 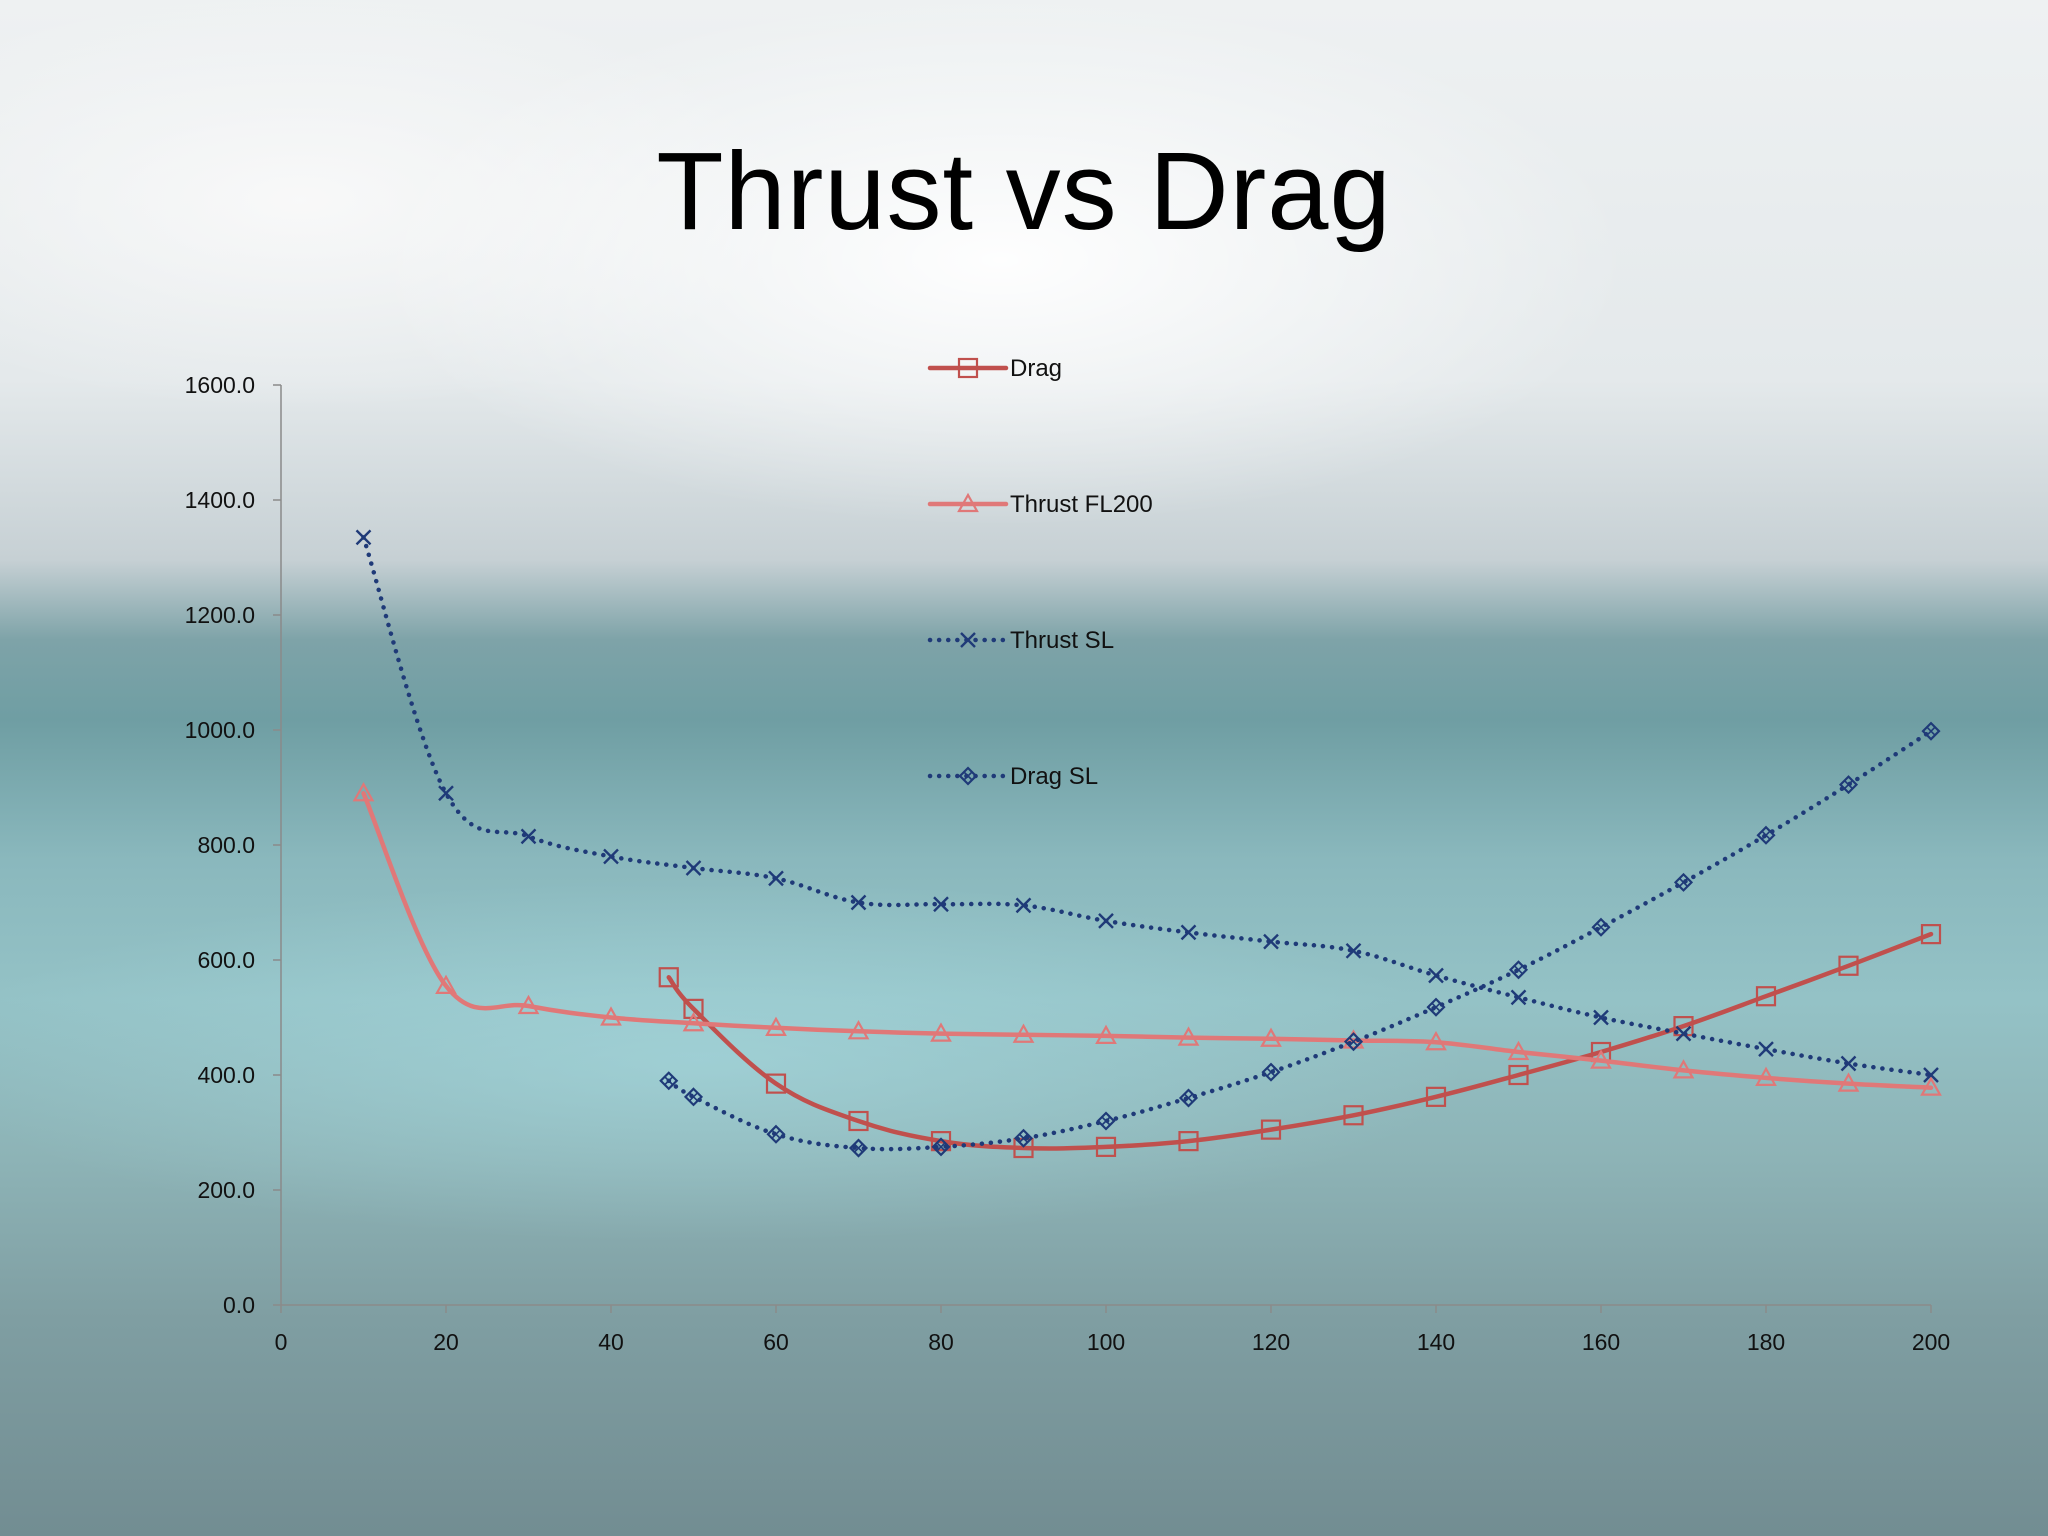 I want to click on x-tick-label: 180, so click(x=1766, y=1342).